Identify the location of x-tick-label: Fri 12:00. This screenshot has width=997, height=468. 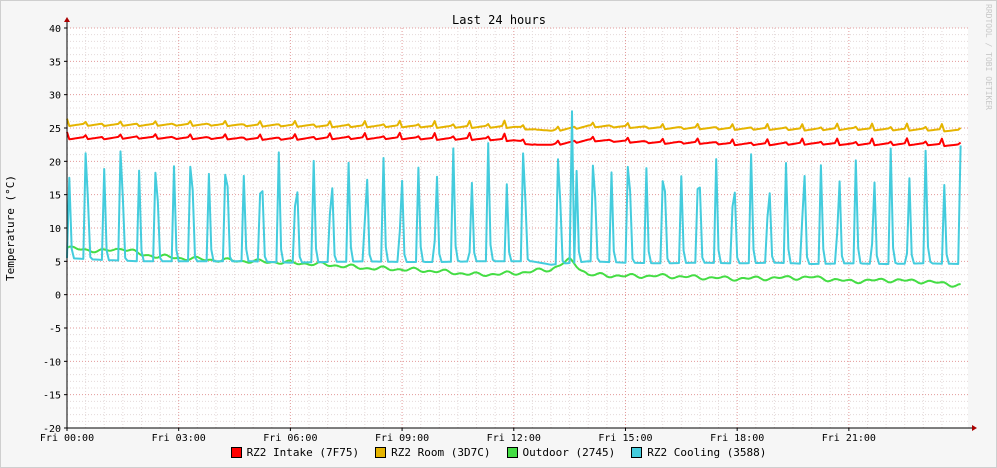
(514, 438).